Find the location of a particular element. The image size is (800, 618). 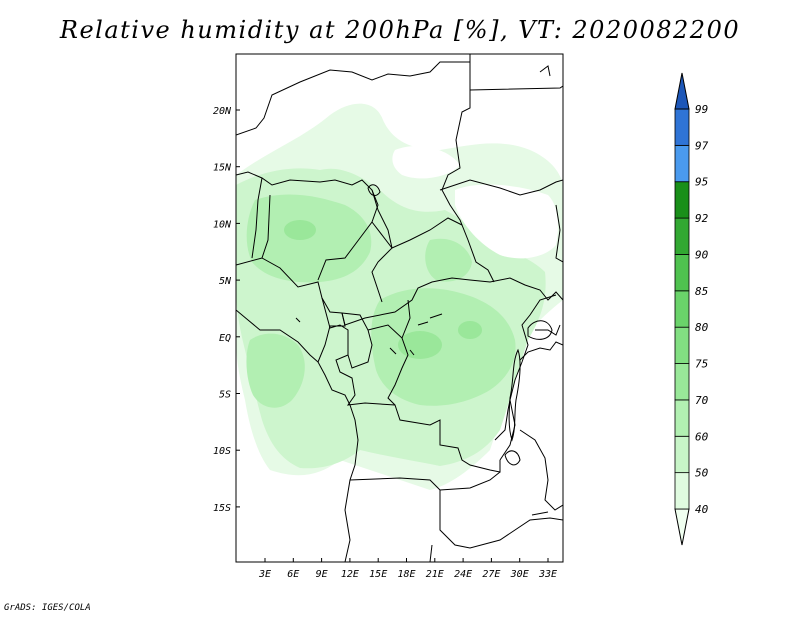

lat-tick-label: 15S is located at coordinates (222, 508).